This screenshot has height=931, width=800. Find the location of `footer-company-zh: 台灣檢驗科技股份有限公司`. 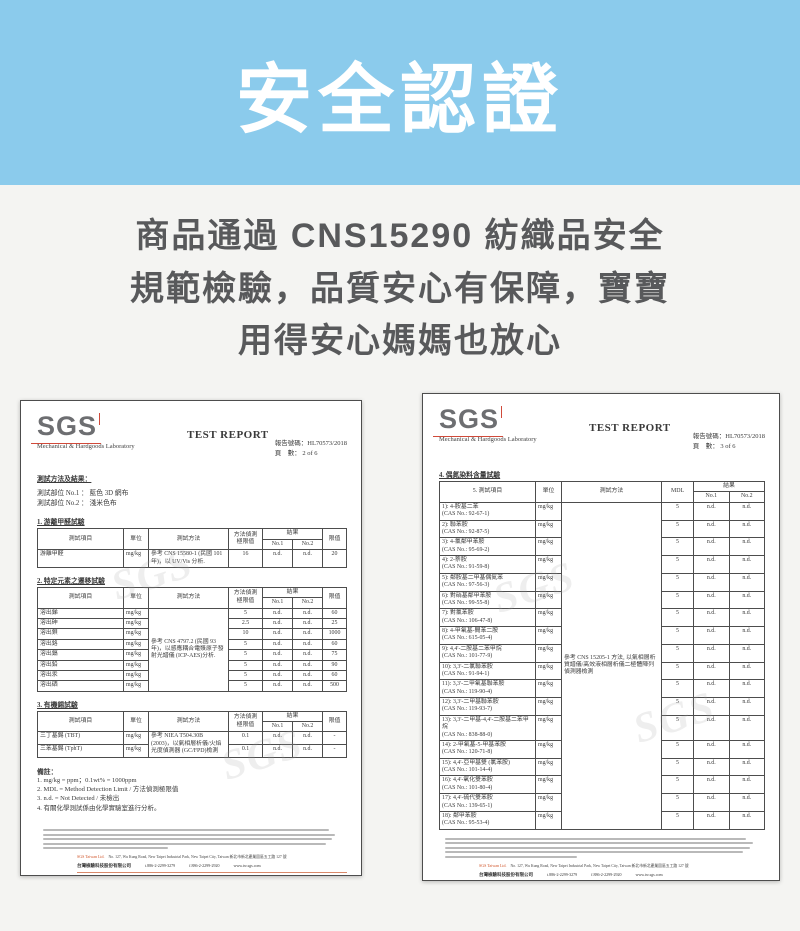

footer-company-zh: 台灣檢驗科技股份有限公司 is located at coordinates (506, 874).